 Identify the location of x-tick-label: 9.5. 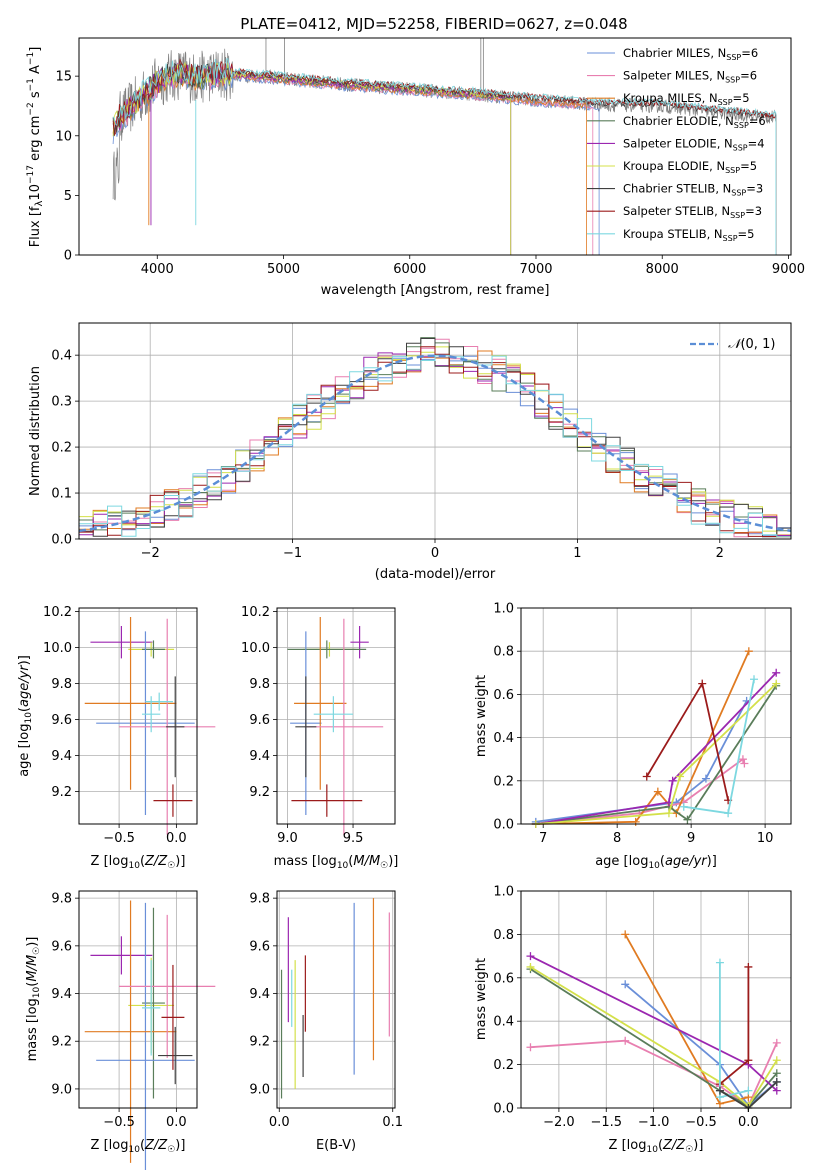
(353, 838).